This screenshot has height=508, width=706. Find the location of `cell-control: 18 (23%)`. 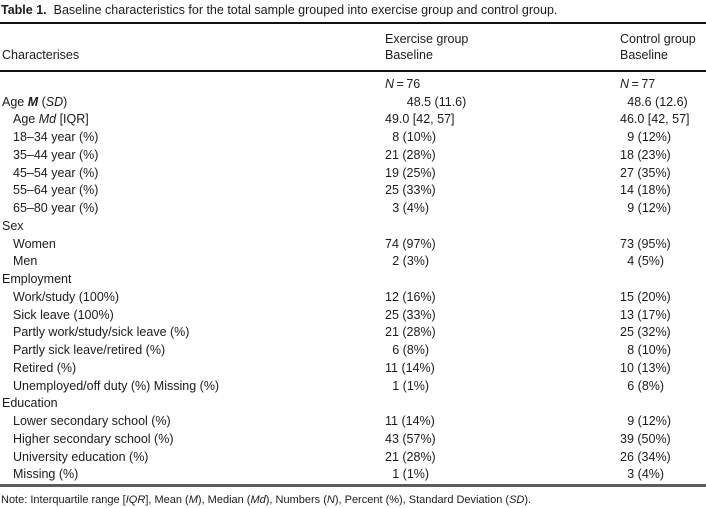

cell-control: 18 (23%) is located at coordinates (645, 154).